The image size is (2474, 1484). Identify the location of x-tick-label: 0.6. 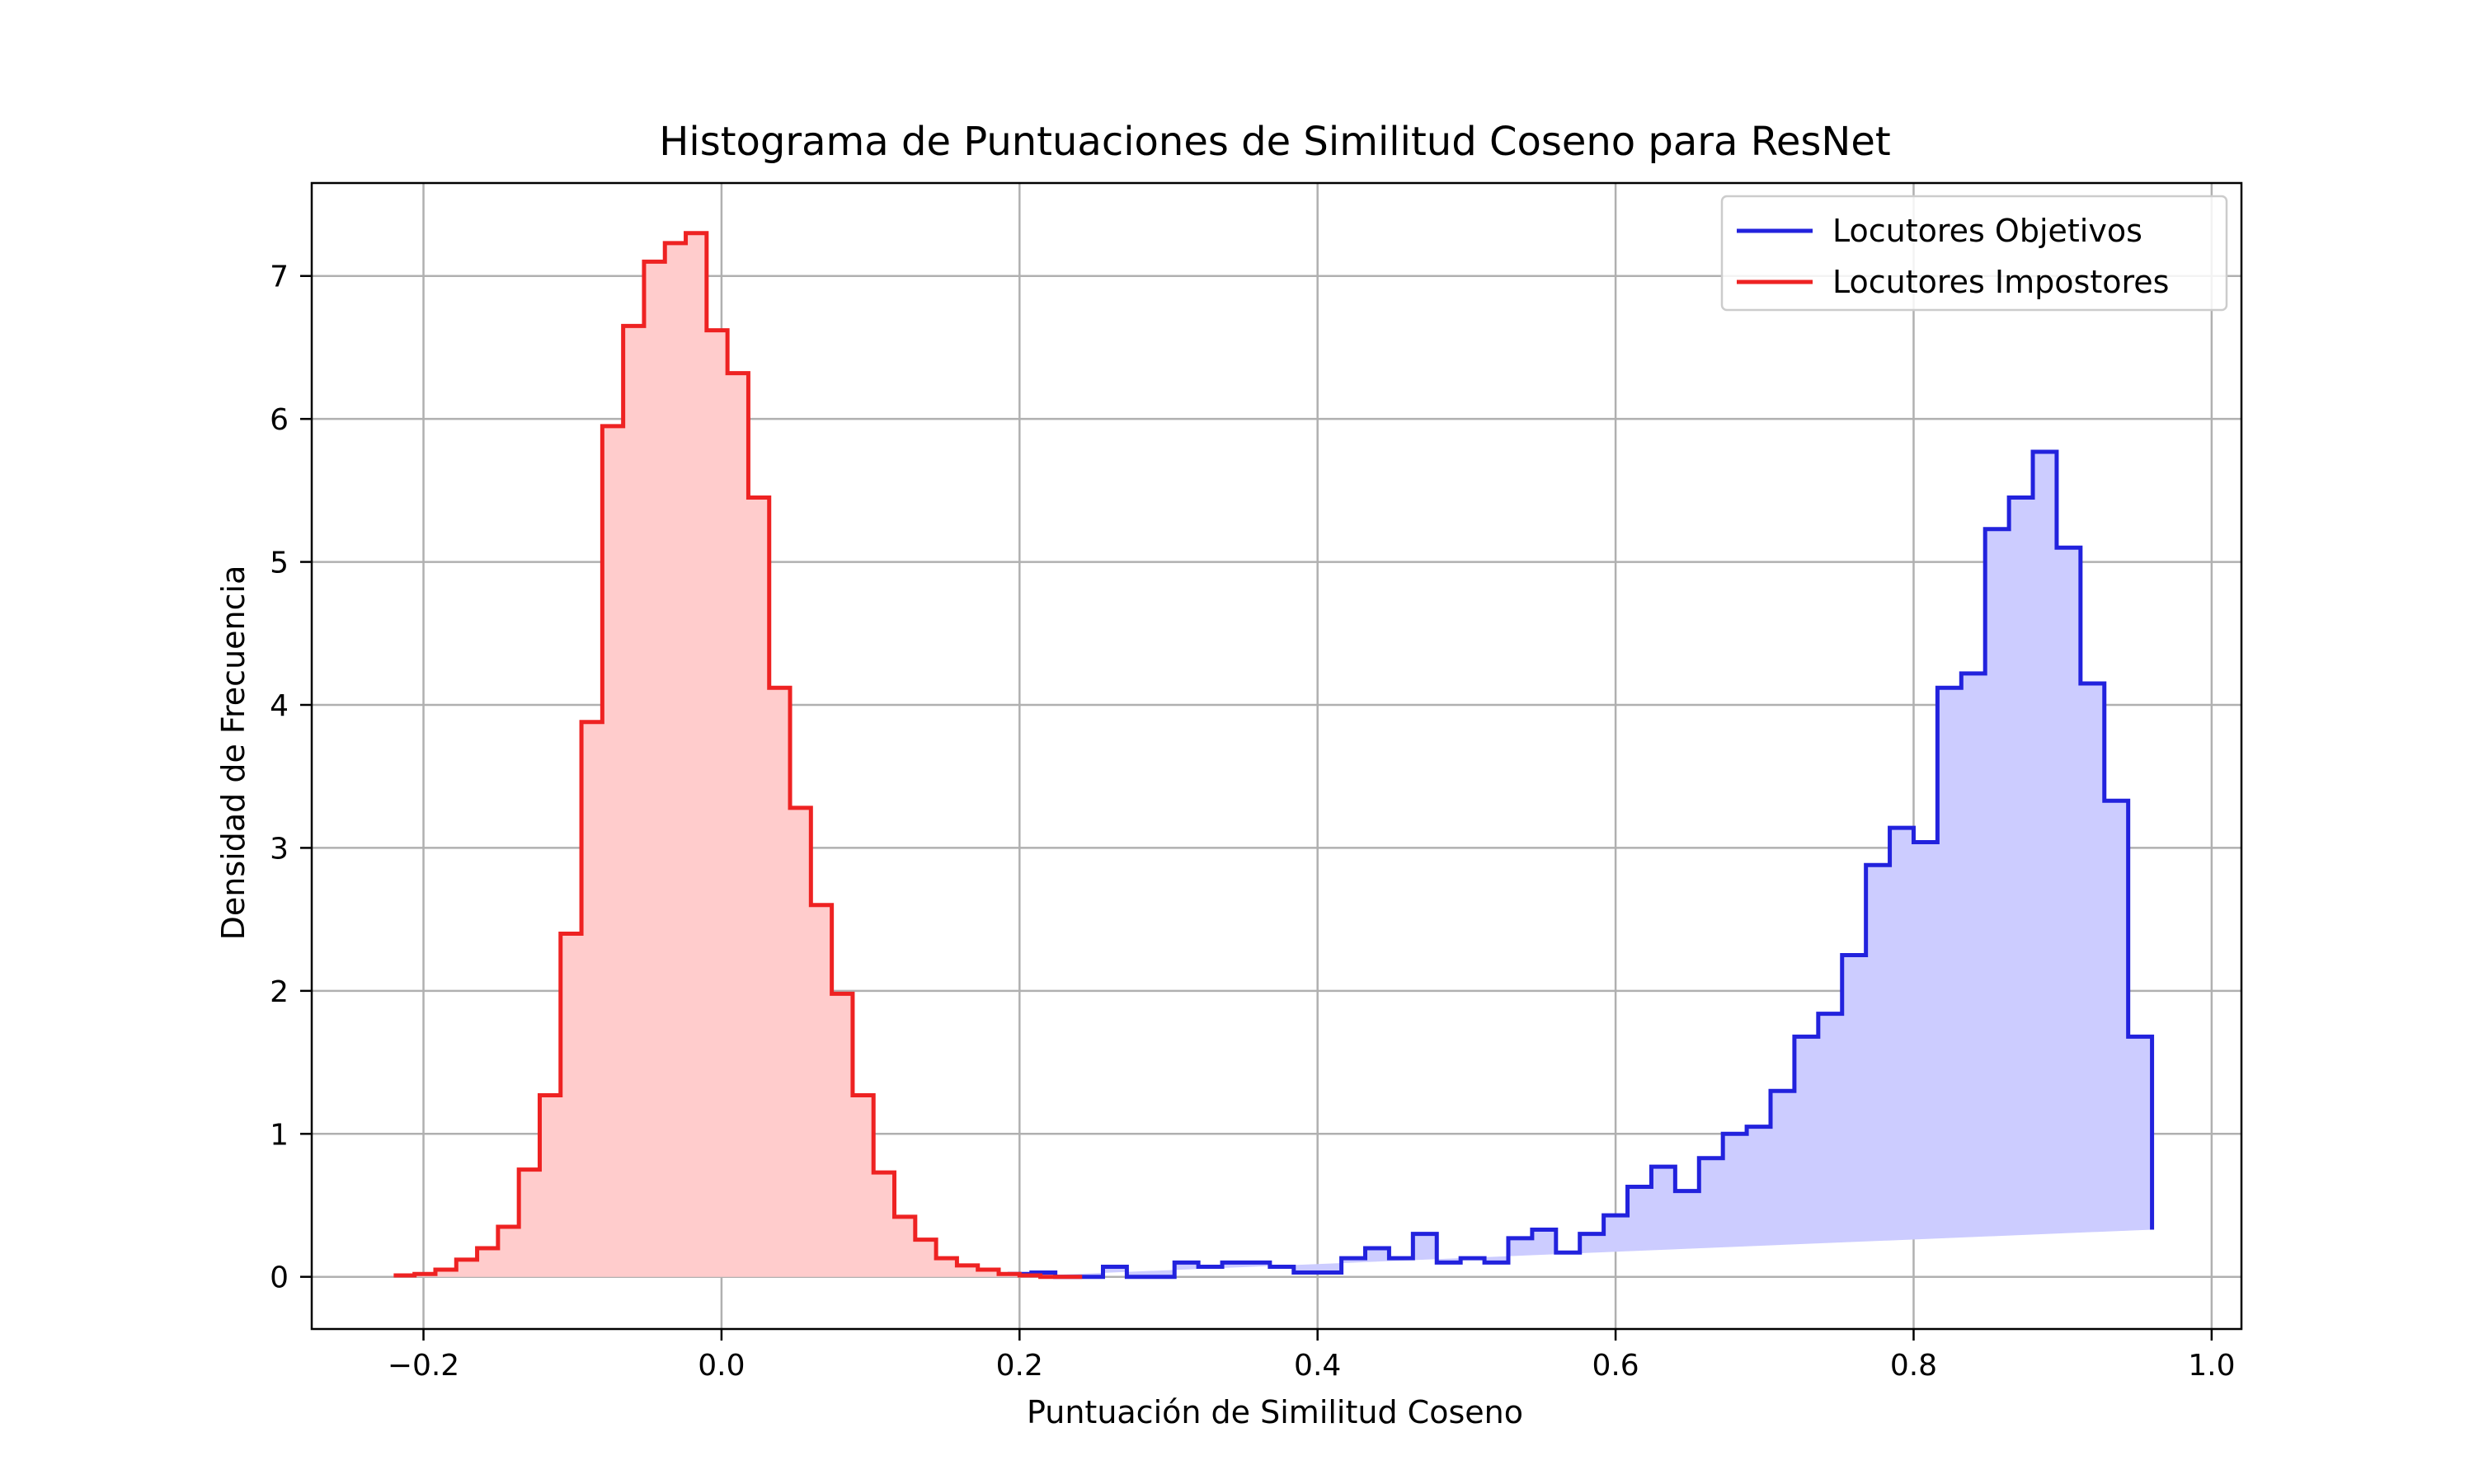
(1615, 1366).